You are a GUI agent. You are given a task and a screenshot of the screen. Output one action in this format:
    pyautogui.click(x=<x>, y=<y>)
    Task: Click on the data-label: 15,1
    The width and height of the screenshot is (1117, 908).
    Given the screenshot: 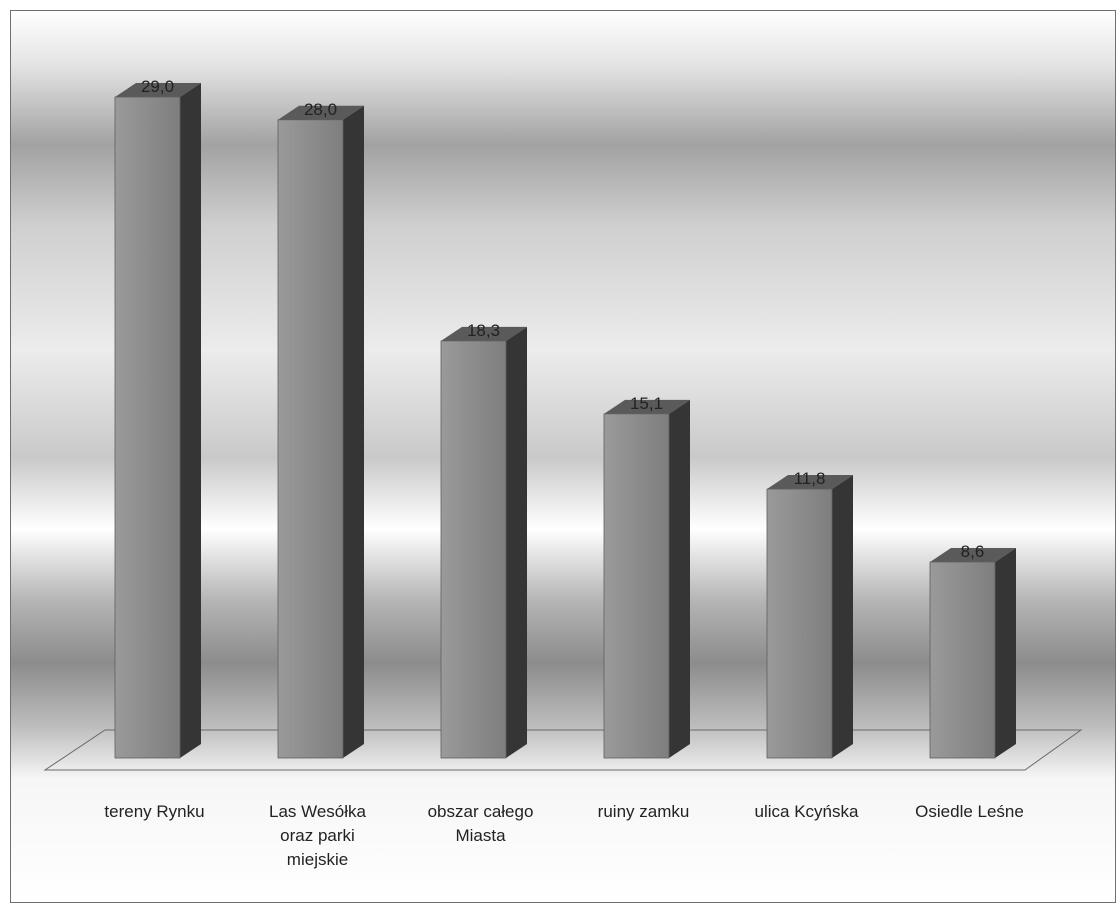 What is the action you would take?
    pyautogui.click(x=646, y=403)
    